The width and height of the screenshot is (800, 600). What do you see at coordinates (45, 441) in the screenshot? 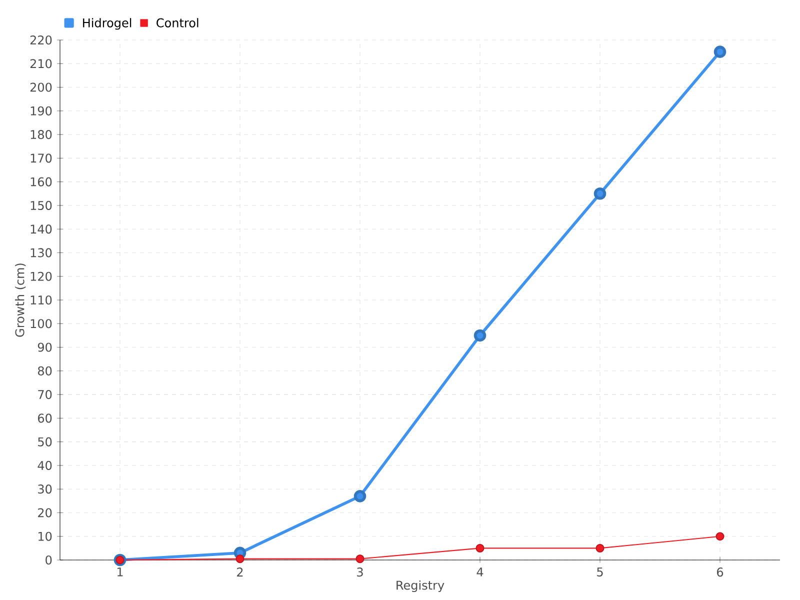
I see `y-tick-label: 50` at bounding box center [45, 441].